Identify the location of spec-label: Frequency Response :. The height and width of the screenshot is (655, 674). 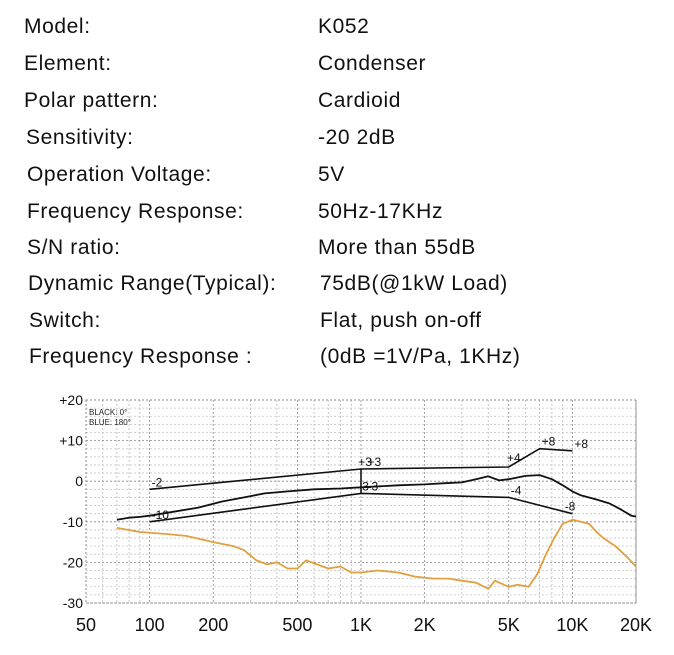
(141, 356).